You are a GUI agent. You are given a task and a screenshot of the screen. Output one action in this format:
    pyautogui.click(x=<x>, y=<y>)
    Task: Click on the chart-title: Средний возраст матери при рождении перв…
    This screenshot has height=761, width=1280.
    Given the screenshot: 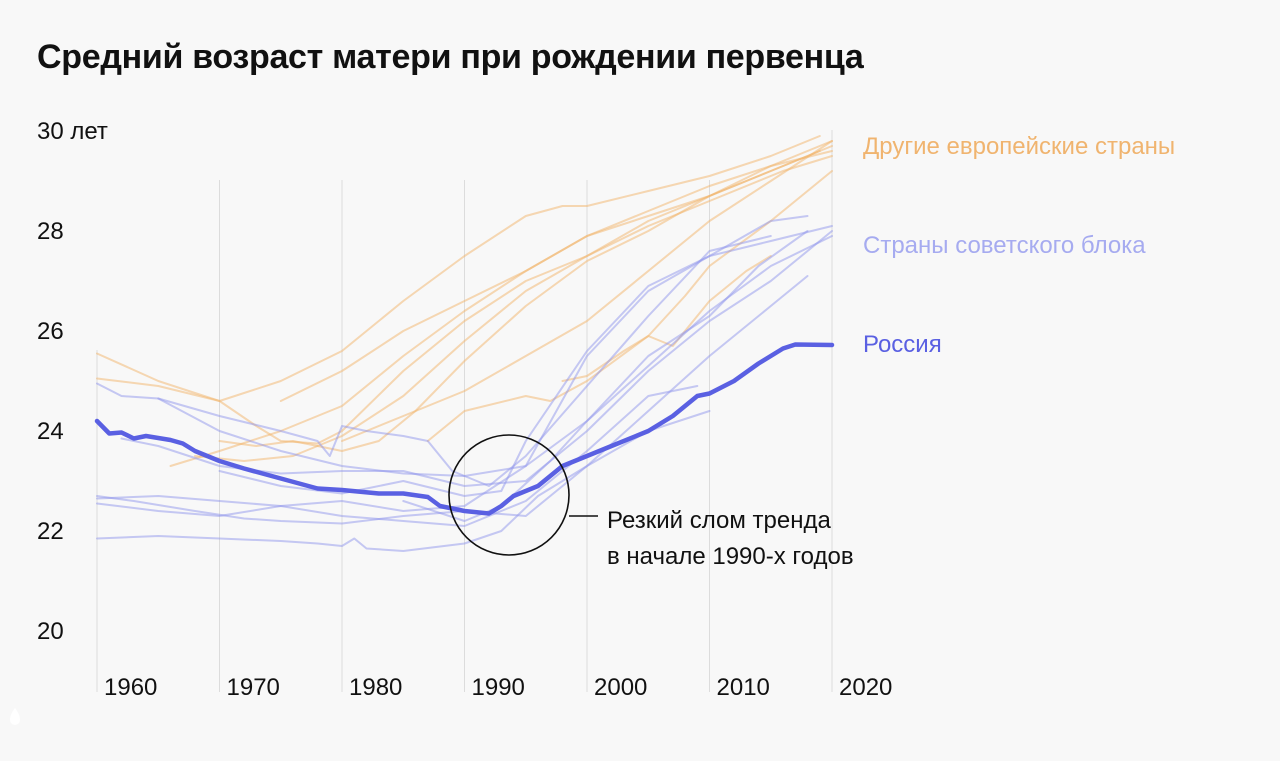 What is the action you would take?
    pyautogui.click(x=450, y=57)
    